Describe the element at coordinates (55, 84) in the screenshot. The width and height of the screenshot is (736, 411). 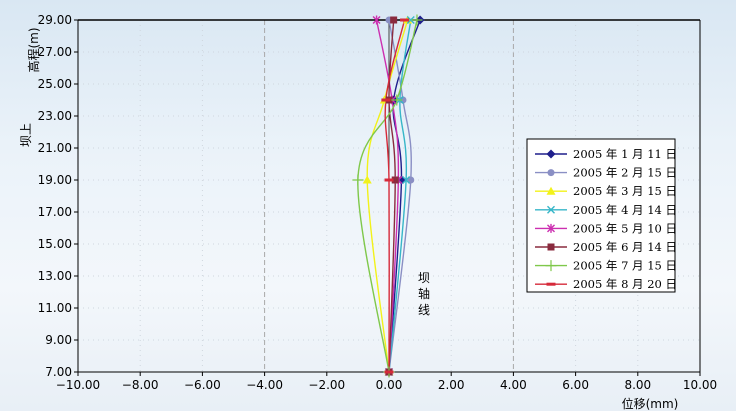
I see `y-tick-label: 25.00` at that location.